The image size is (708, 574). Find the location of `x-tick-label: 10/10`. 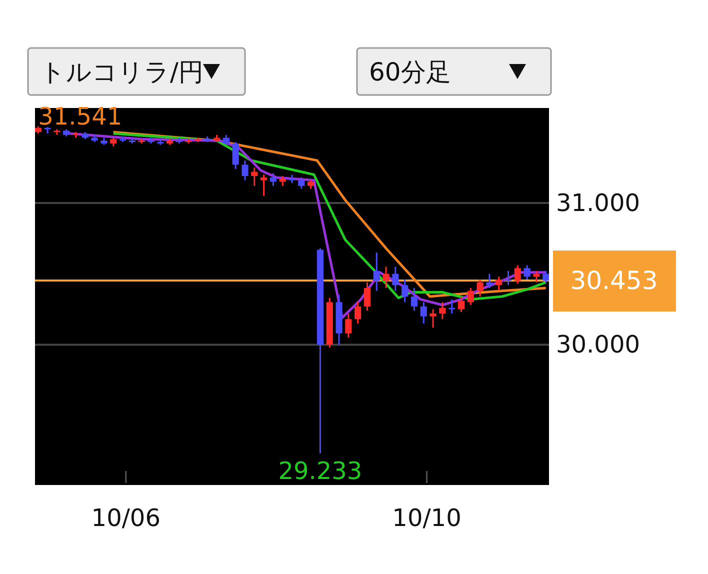

x-tick-label: 10/10 is located at coordinates (427, 518).